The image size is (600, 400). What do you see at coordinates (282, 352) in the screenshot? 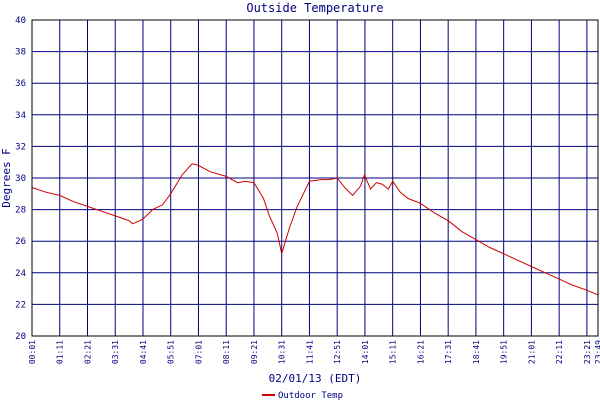
I see `x-tick-label: 10:31` at bounding box center [282, 352].